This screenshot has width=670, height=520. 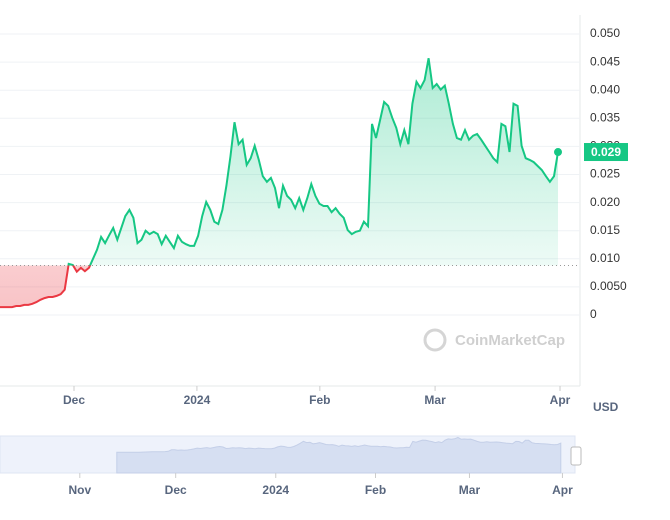 I want to click on y-tick-label: 0.020, so click(x=605, y=202).